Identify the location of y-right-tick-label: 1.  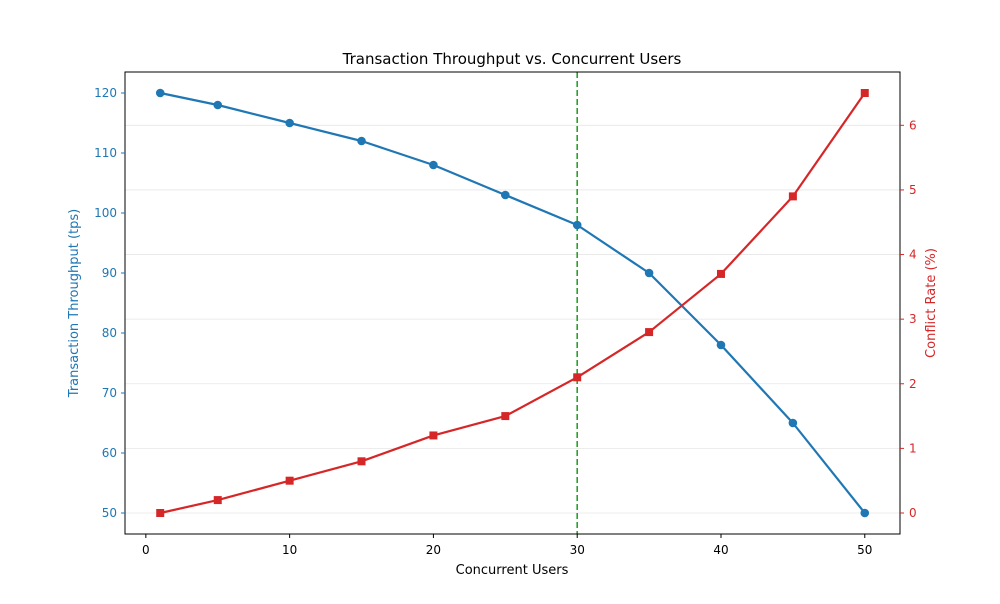
(913, 448).